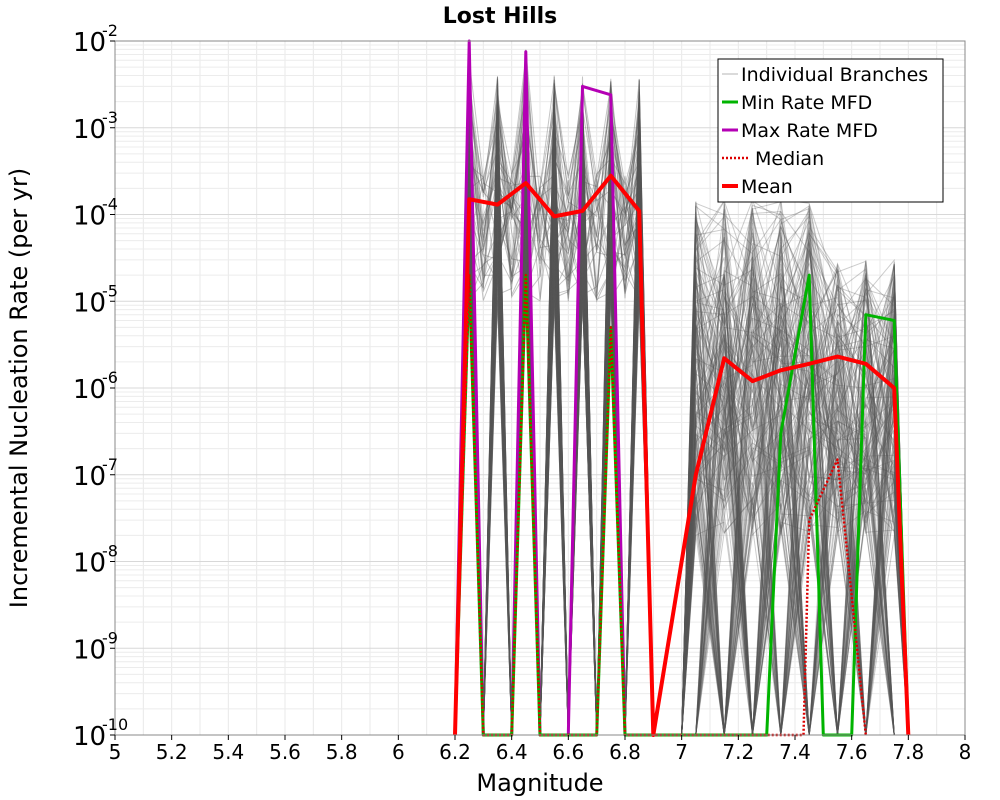 Image resolution: width=1000 pixels, height=800 pixels. Describe the element at coordinates (908, 752) in the screenshot. I see `x-tick-label: 7.8` at that location.